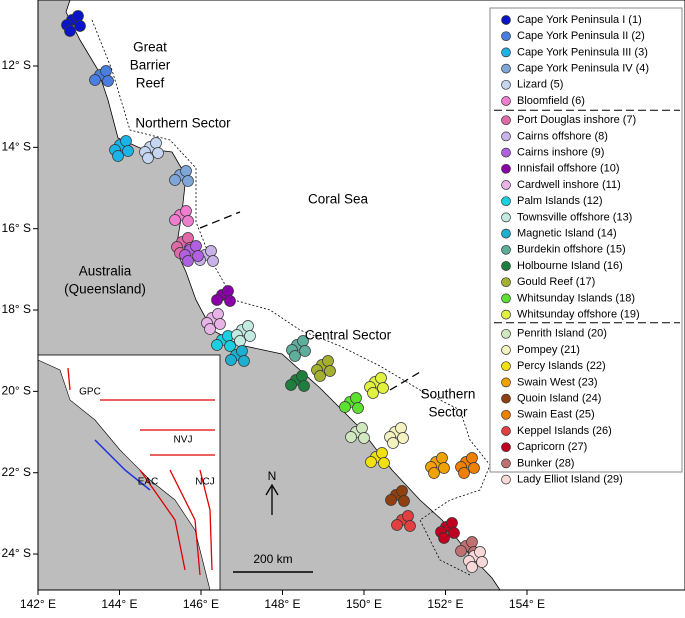 The height and width of the screenshot is (618, 685). What do you see at coordinates (90, 392) in the screenshot?
I see `inset-label: GPC` at bounding box center [90, 392].